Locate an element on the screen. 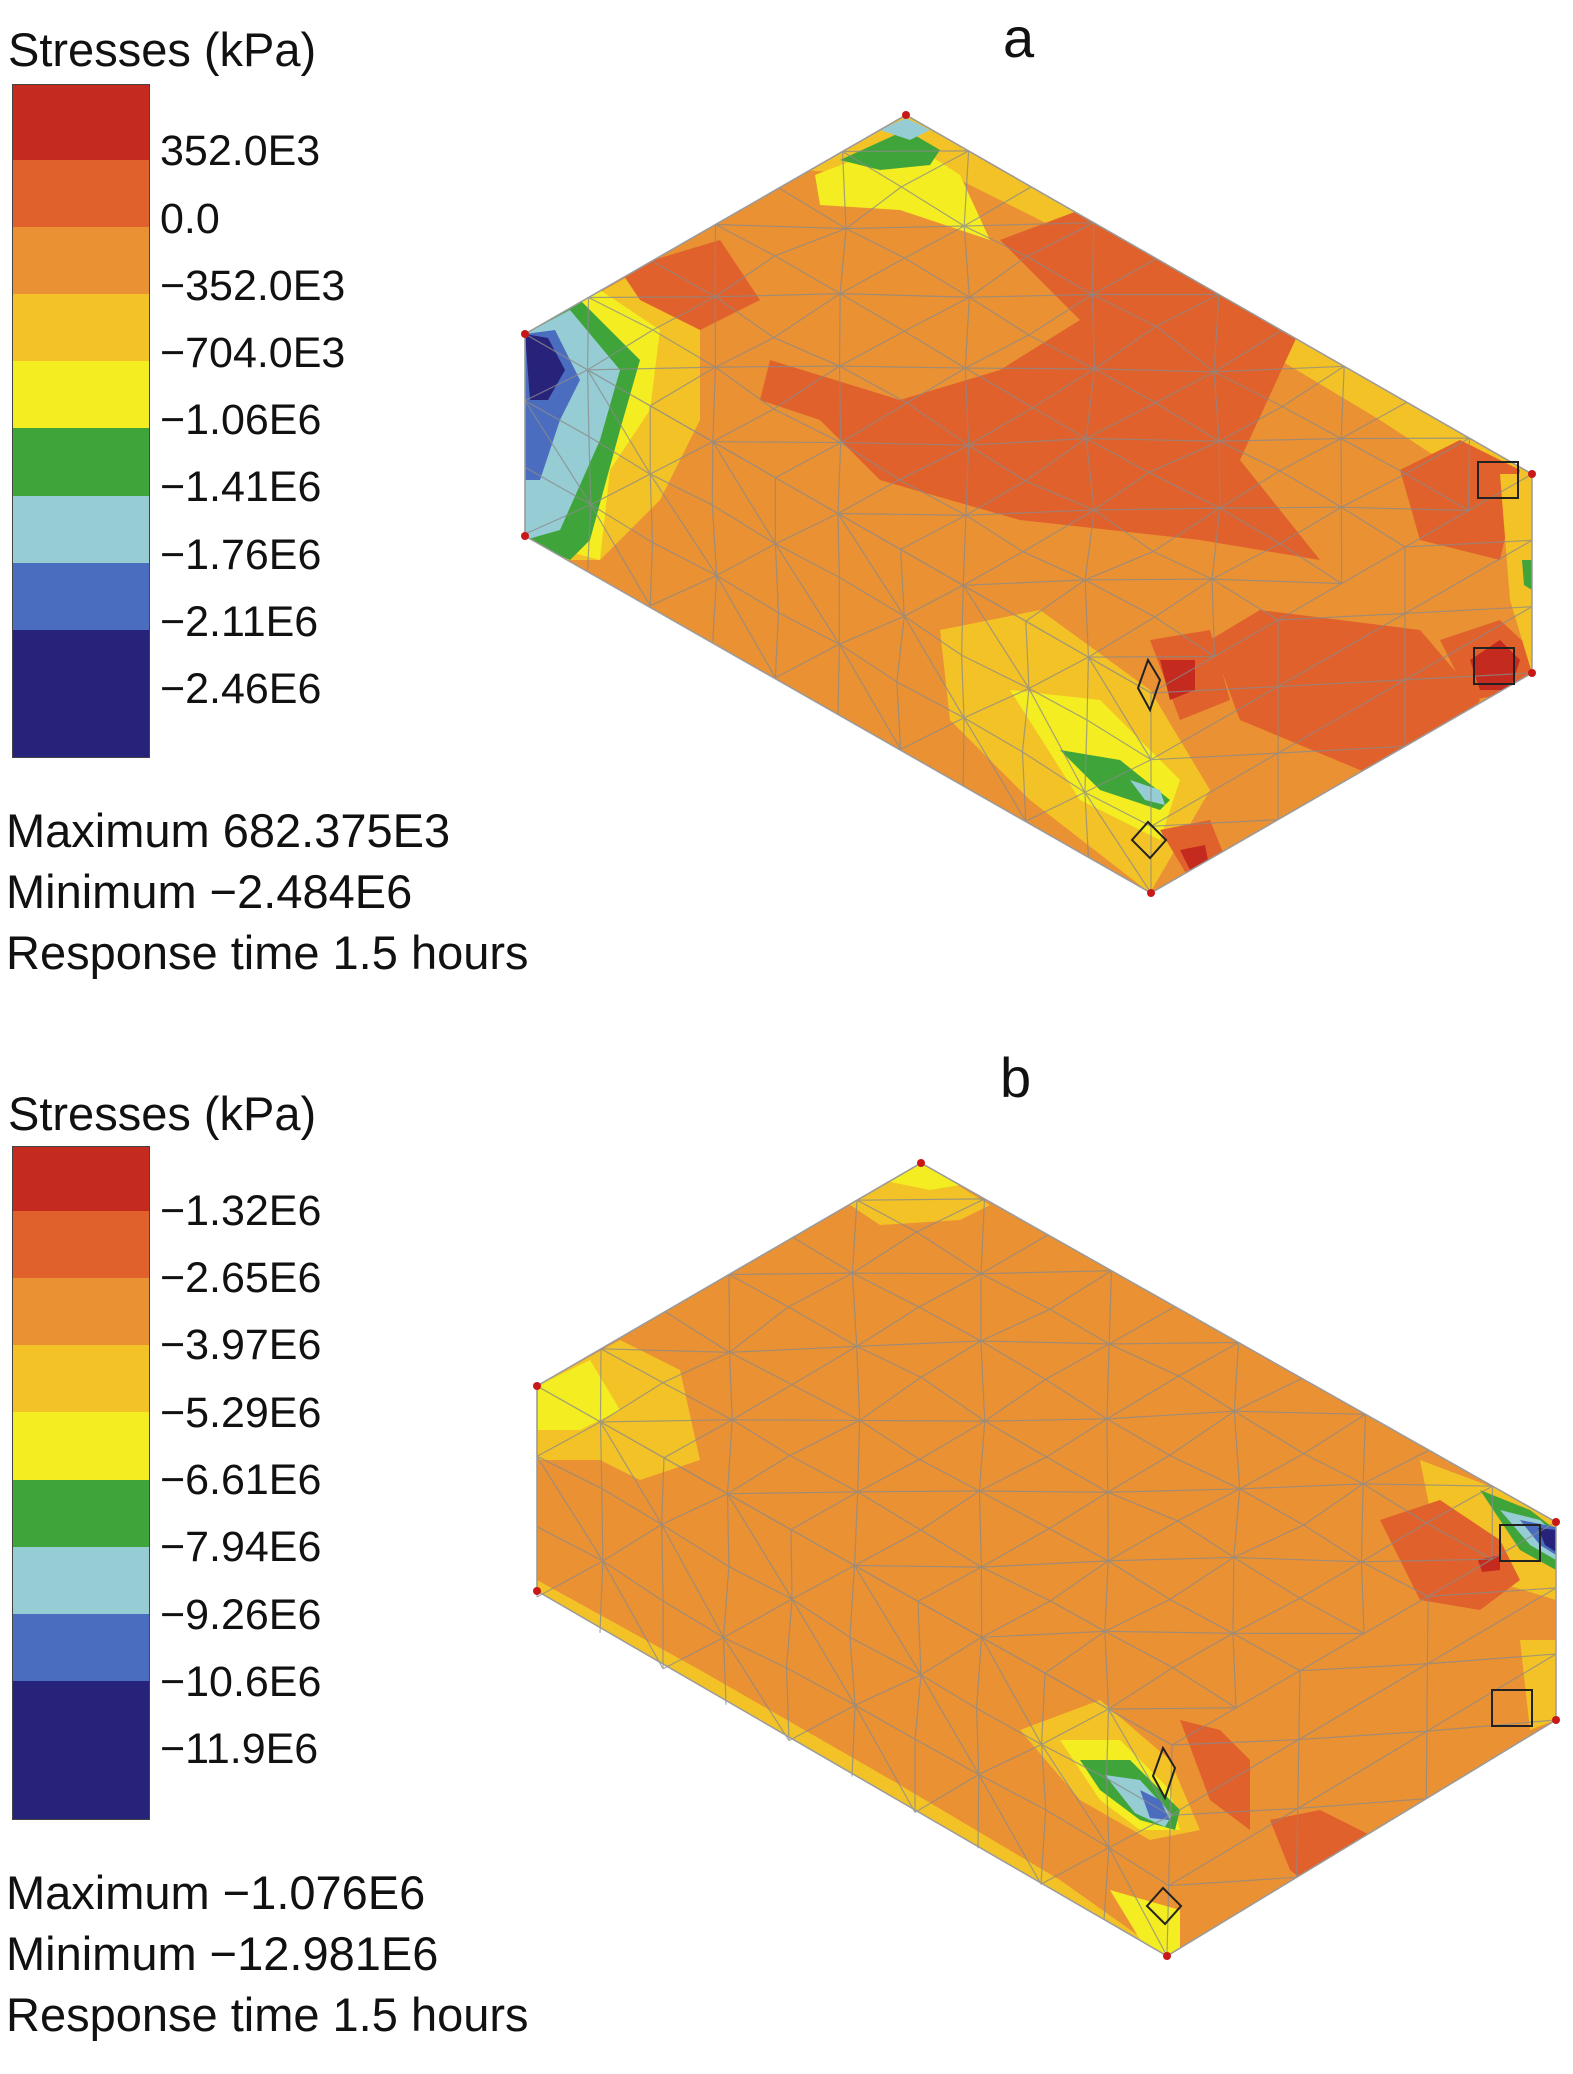 The width and height of the screenshot is (1573, 2074). scale-label: −2.11E6 is located at coordinates (239, 622).